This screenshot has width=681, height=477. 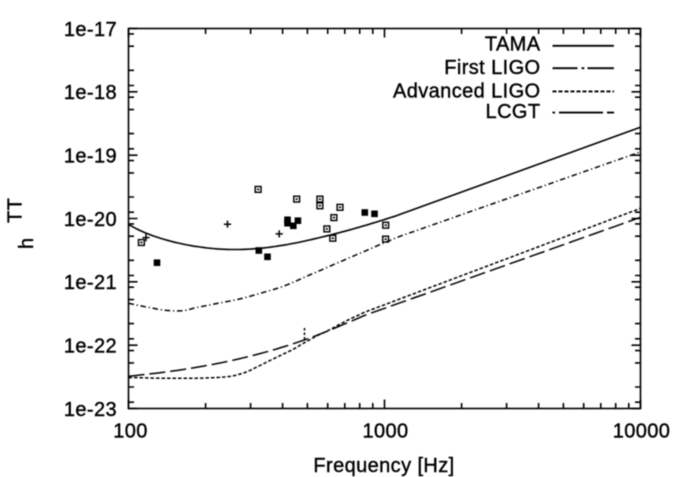 What do you see at coordinates (90, 283) in the screenshot?
I see `svg-text: 1e-21` at bounding box center [90, 283].